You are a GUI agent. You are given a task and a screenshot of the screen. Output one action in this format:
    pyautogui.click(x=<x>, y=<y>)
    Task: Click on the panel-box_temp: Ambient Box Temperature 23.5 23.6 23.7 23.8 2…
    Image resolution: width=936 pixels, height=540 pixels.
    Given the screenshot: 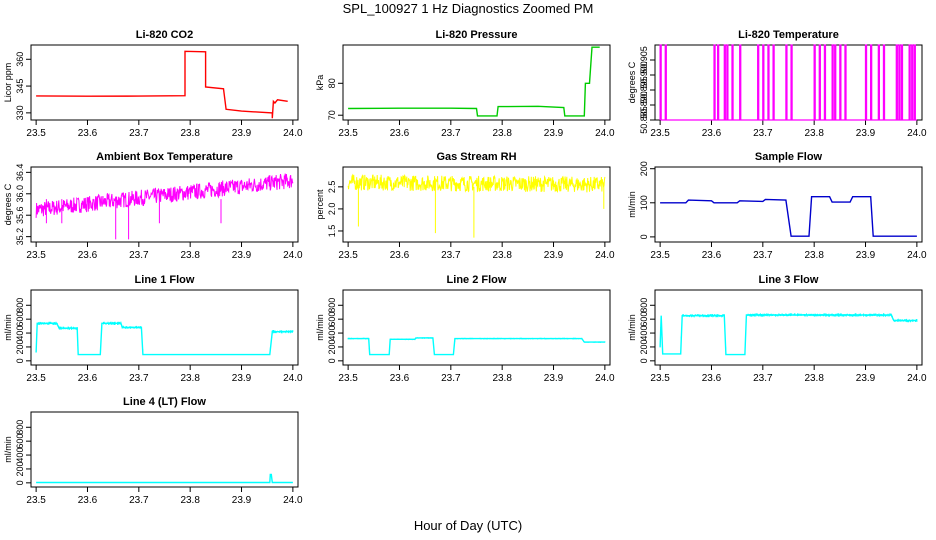 What is the action you would take?
    pyautogui.click(x=153, y=206)
    